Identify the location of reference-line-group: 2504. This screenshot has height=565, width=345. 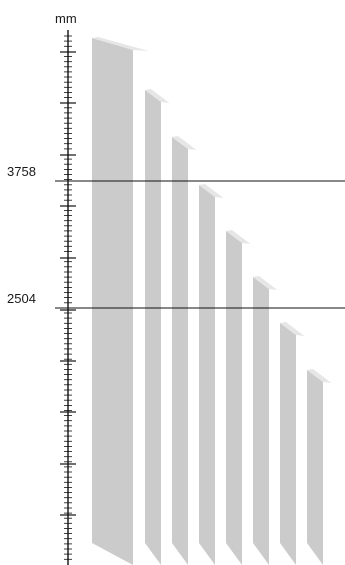
(176, 300).